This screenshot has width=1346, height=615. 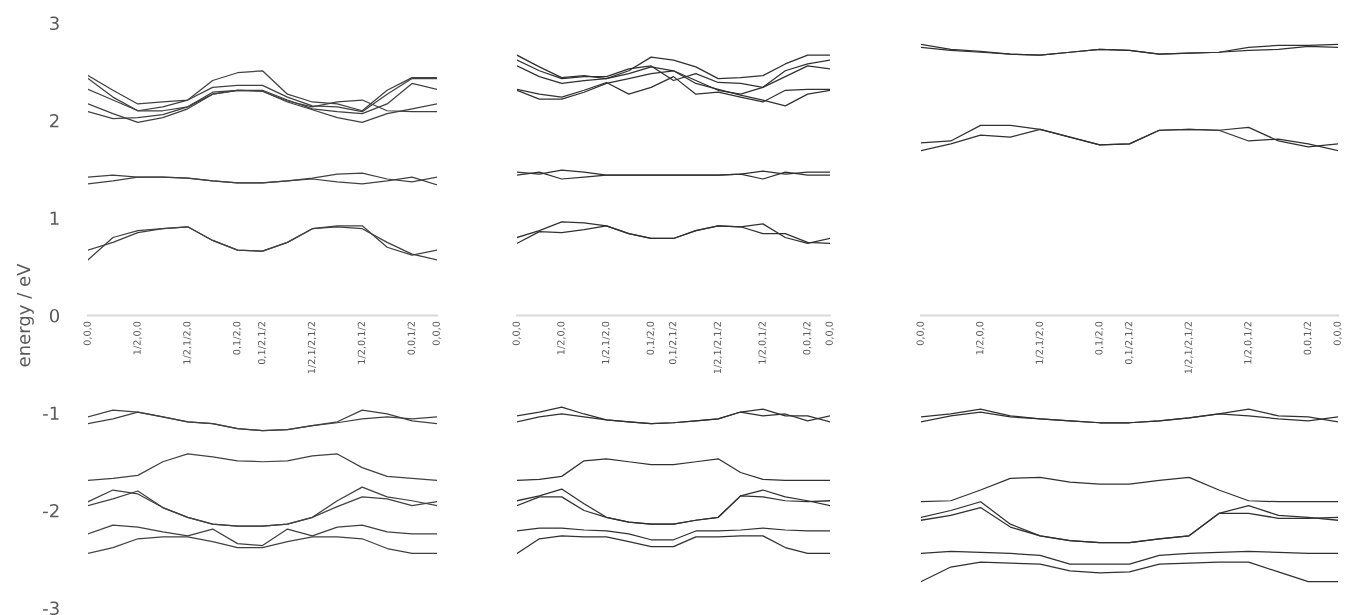 I want to click on y-tick-label: 0, so click(x=54, y=315).